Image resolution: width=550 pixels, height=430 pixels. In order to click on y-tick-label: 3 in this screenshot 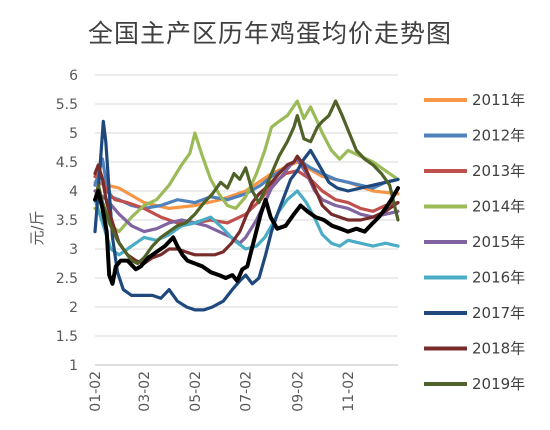, I will do `click(73, 250)`.